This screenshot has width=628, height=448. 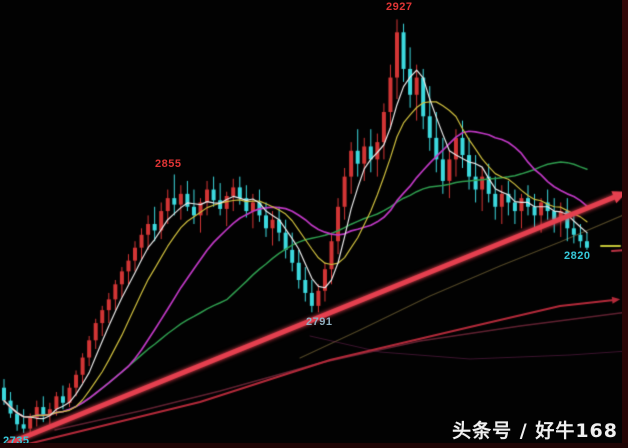 What do you see at coordinates (625, 224) in the screenshot?
I see `right-edge-artifact` at bounding box center [625, 224].